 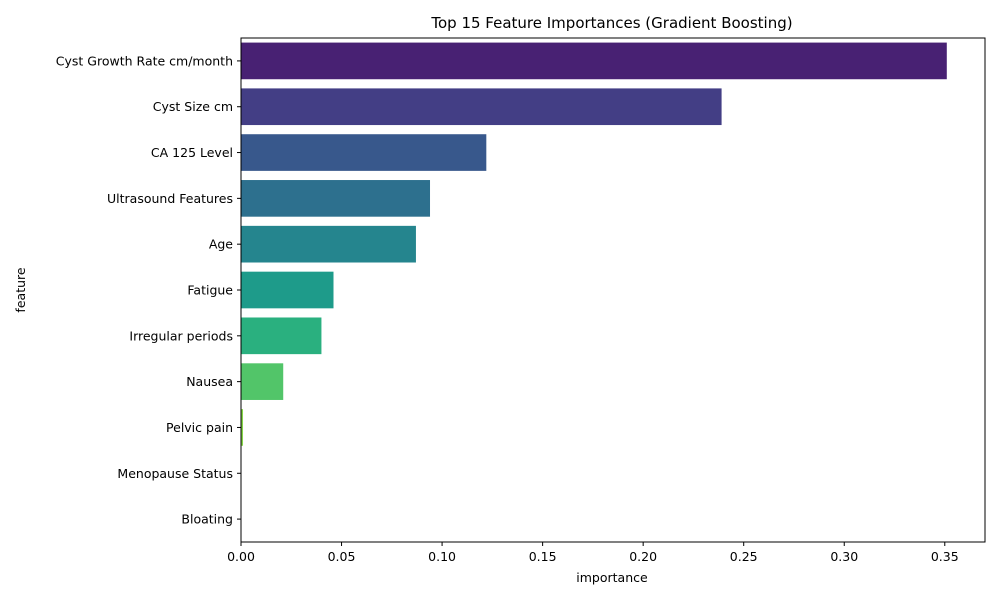 What do you see at coordinates (744, 556) in the screenshot?
I see `x-tick-label: 0.25` at bounding box center [744, 556].